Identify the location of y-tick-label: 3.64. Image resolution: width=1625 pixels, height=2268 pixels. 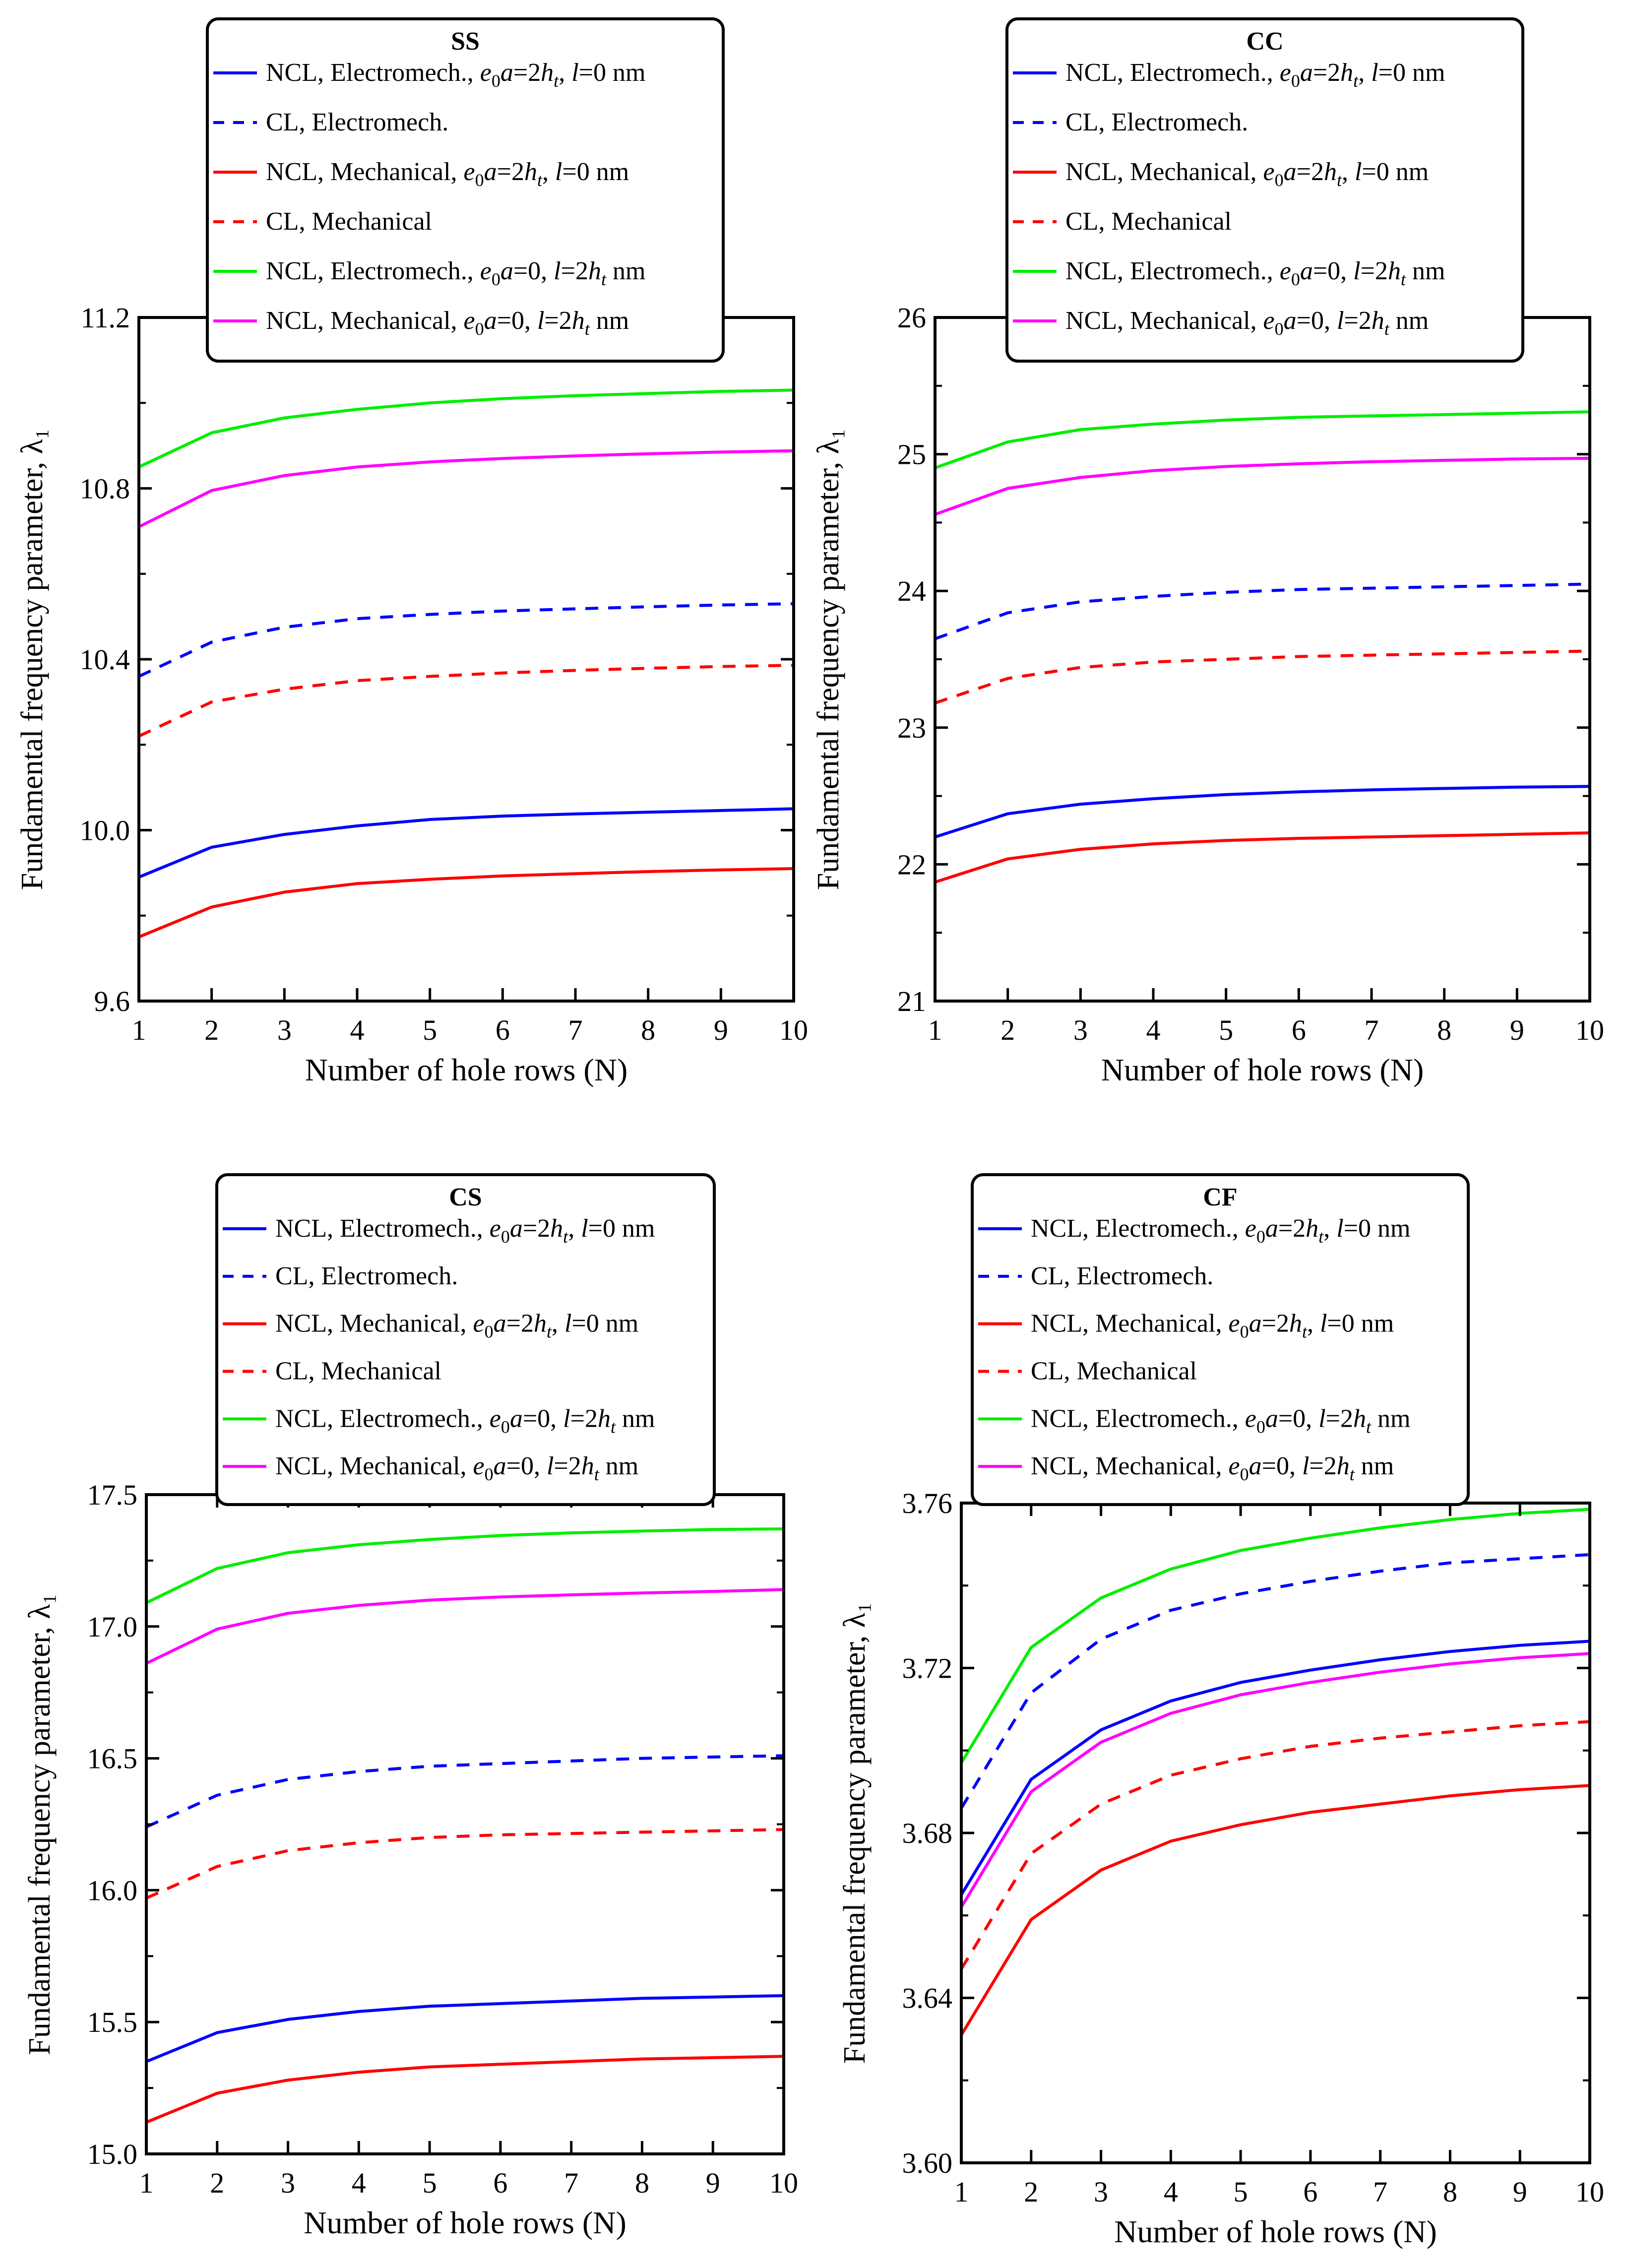
(927, 1998).